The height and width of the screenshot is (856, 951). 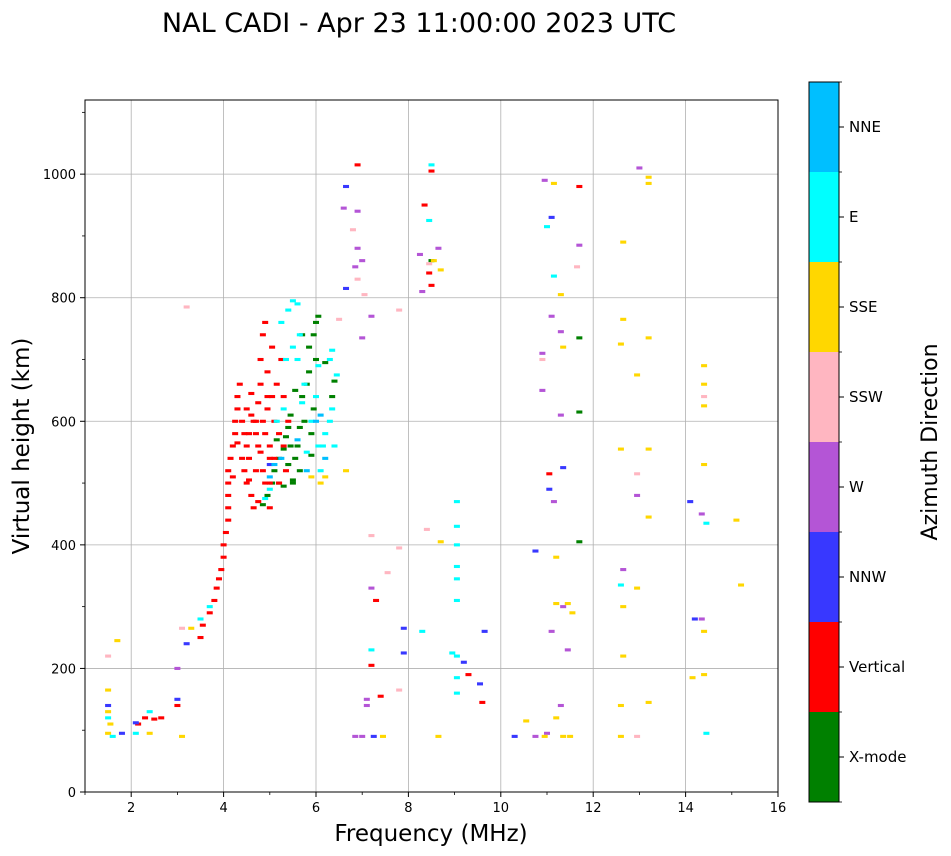 What do you see at coordinates (297, 446) in the screenshot?
I see `series-nne` at bounding box center [297, 446].